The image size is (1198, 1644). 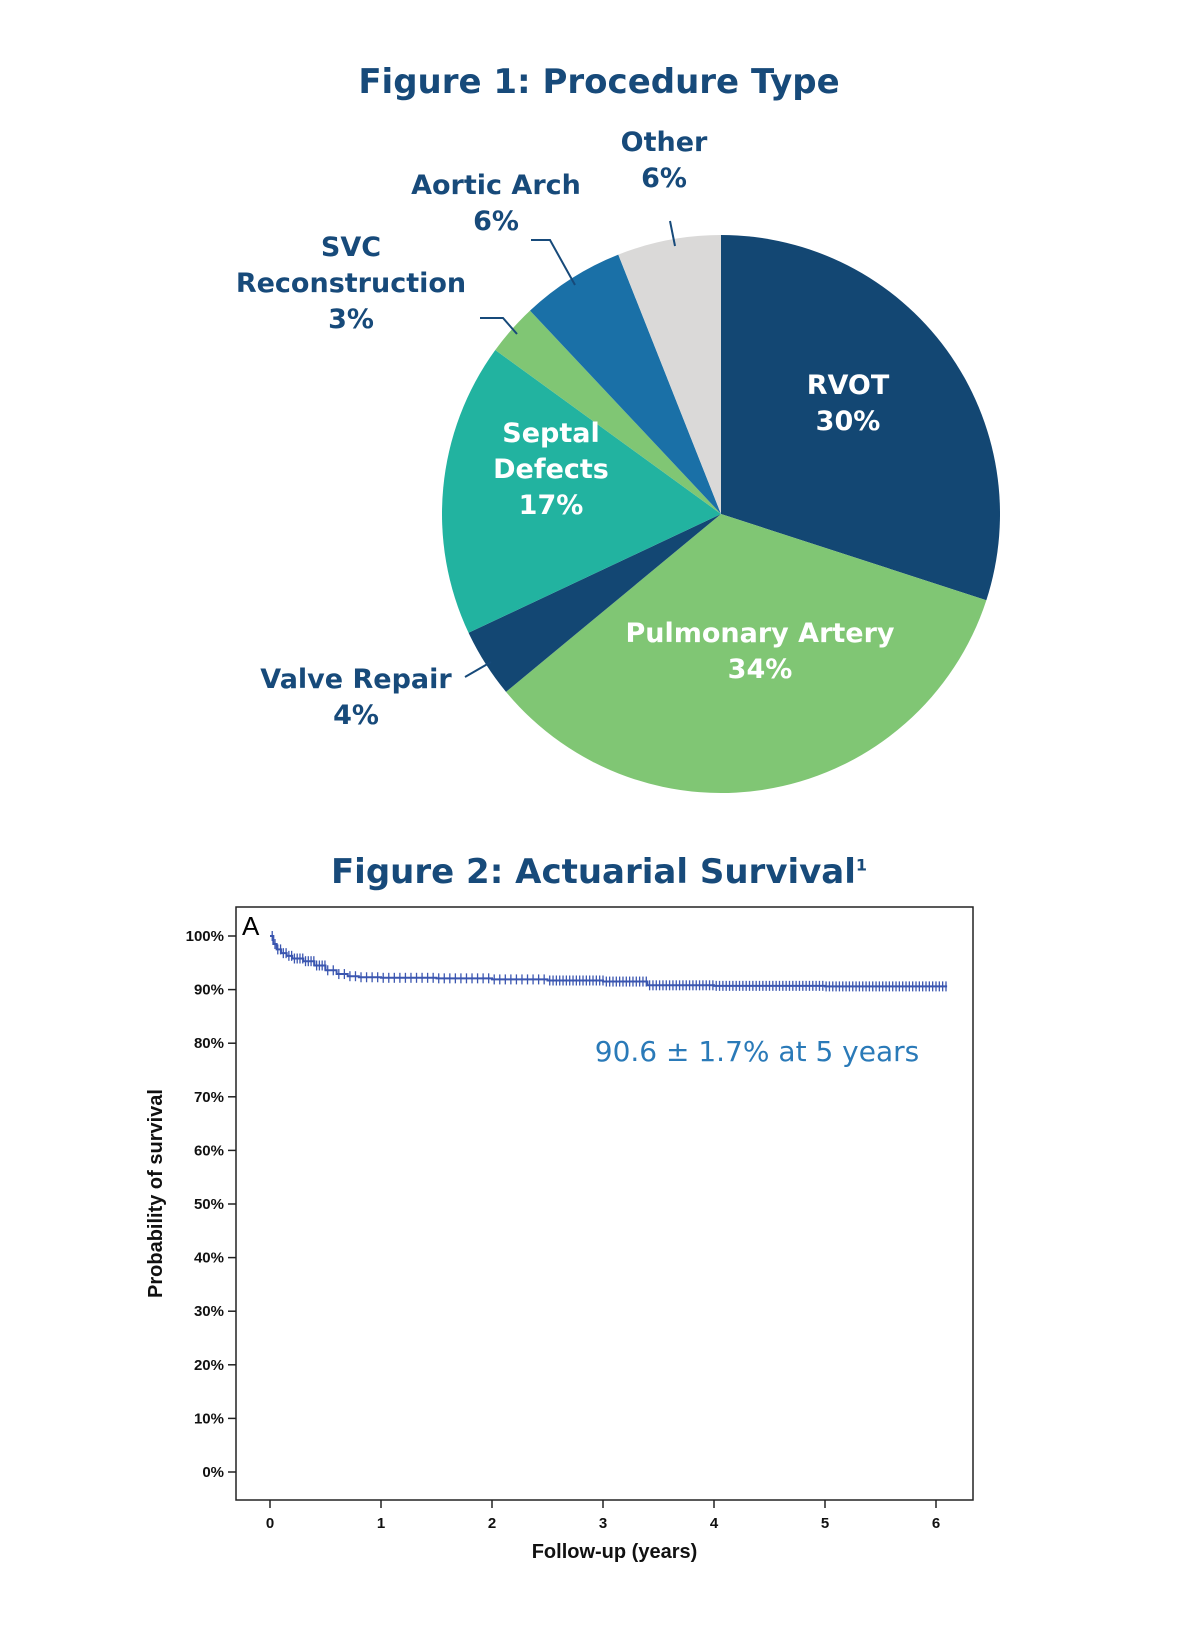 I want to click on pie-value-septal-defects: 17%, so click(x=551, y=505).